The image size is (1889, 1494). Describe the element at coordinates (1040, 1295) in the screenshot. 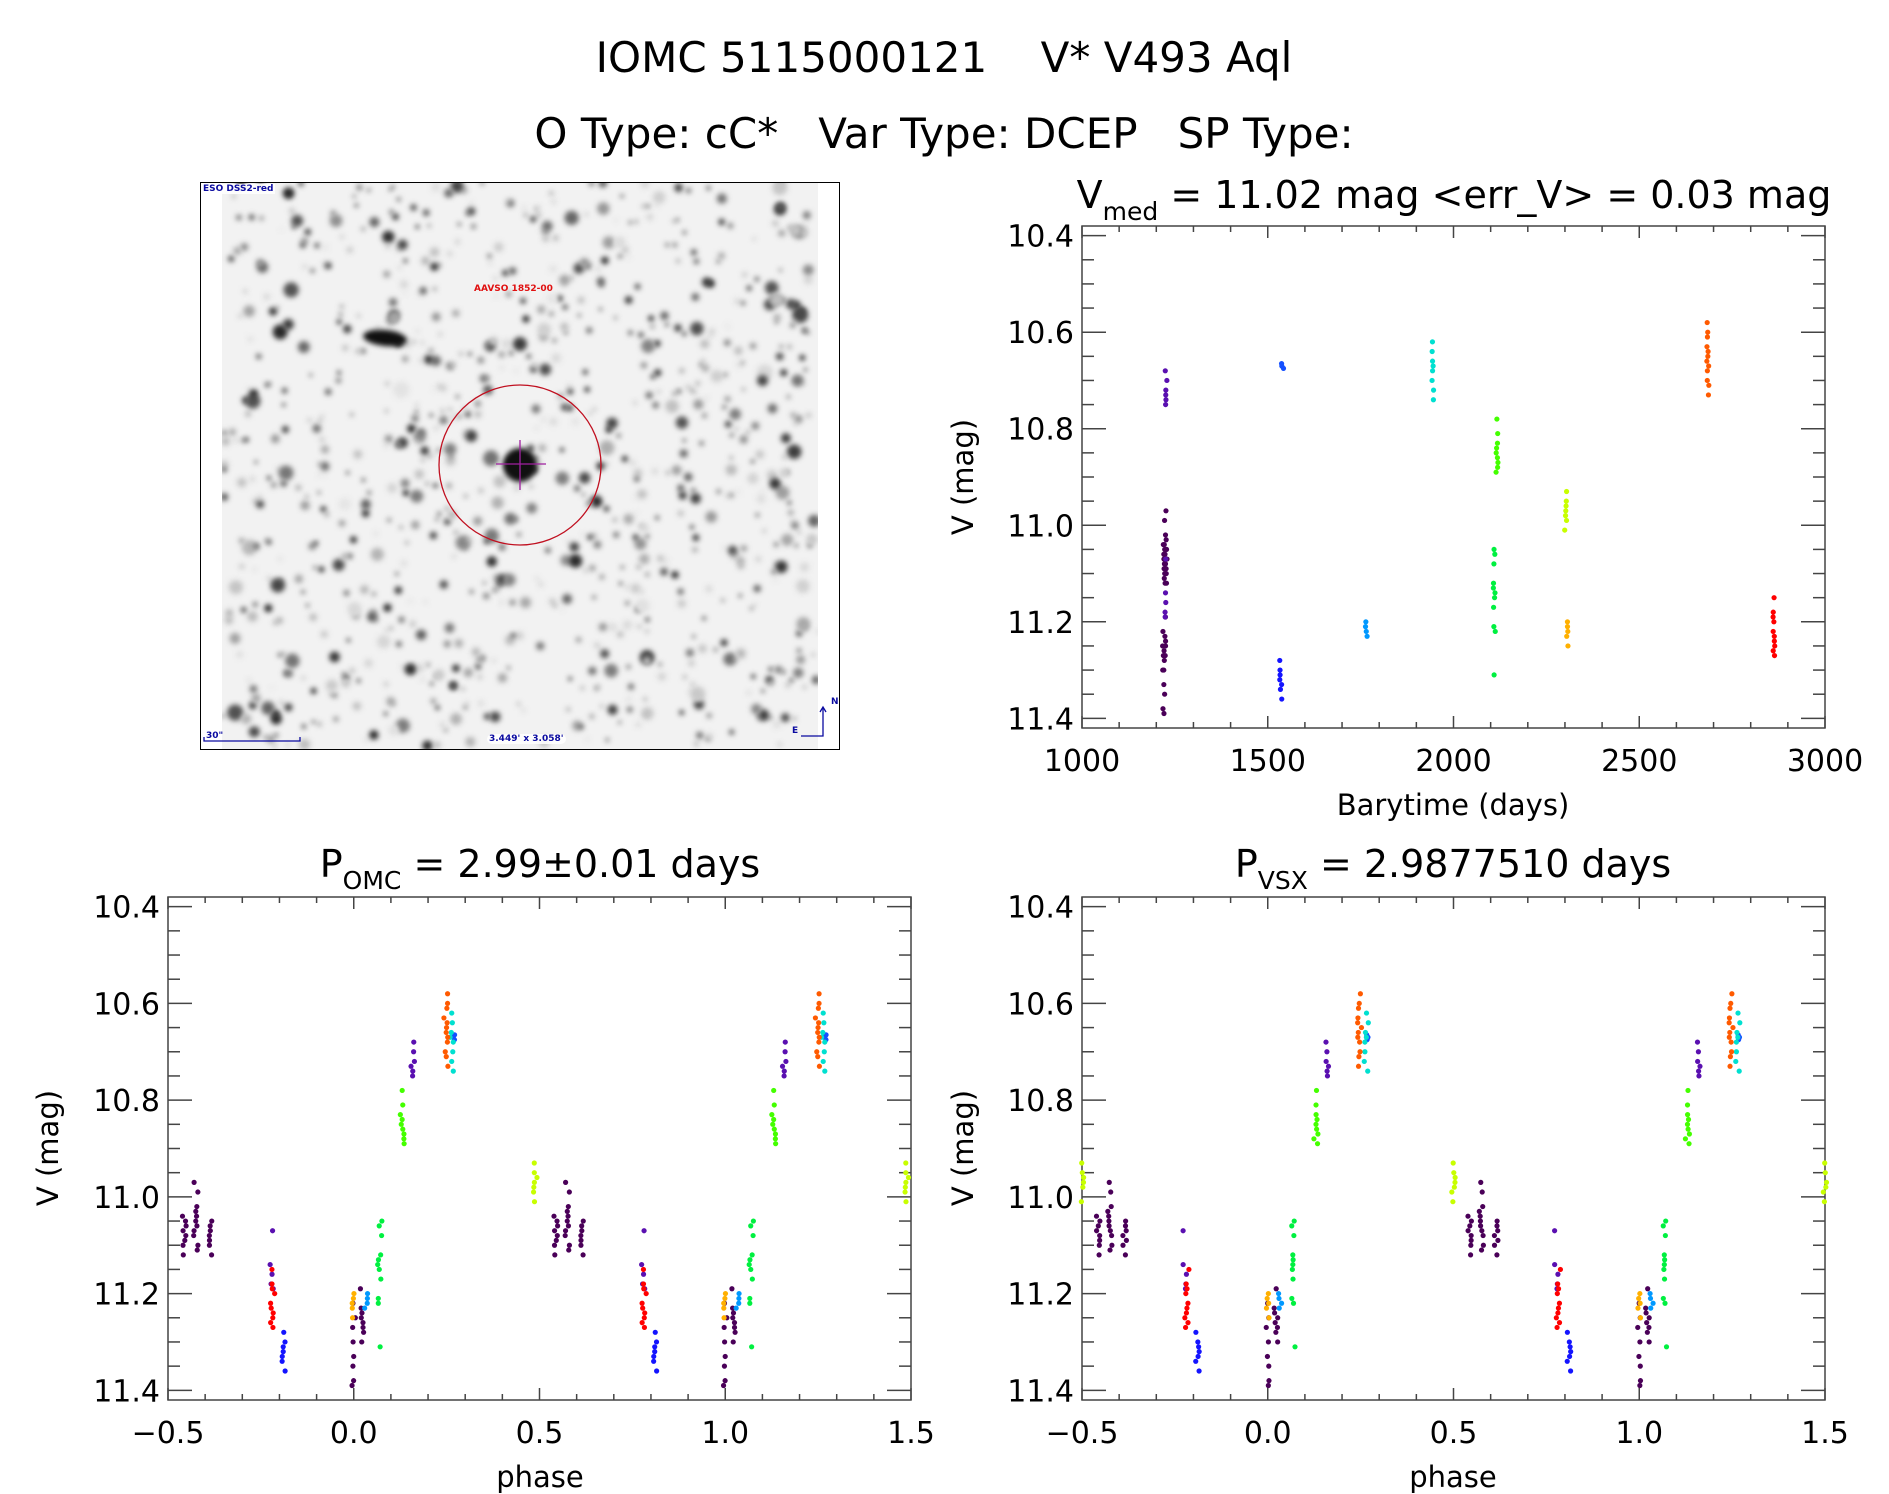

I see `y-tick-label: 11.2` at that location.